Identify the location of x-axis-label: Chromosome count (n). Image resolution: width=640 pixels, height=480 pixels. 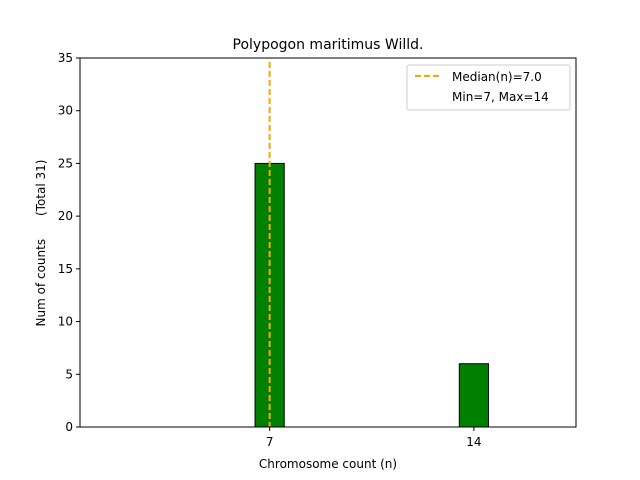
(328, 464).